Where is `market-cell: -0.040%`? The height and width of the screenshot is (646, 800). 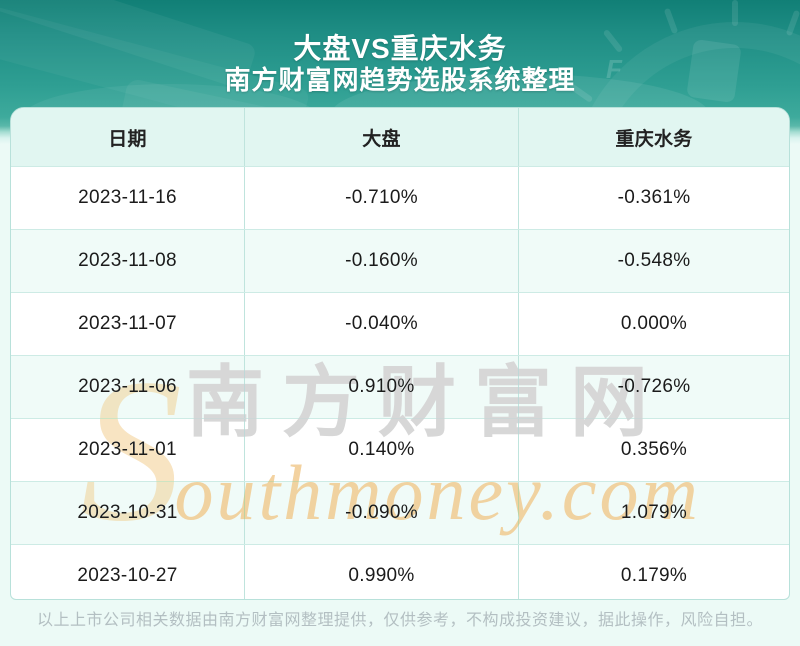
market-cell: -0.040% is located at coordinates (381, 324).